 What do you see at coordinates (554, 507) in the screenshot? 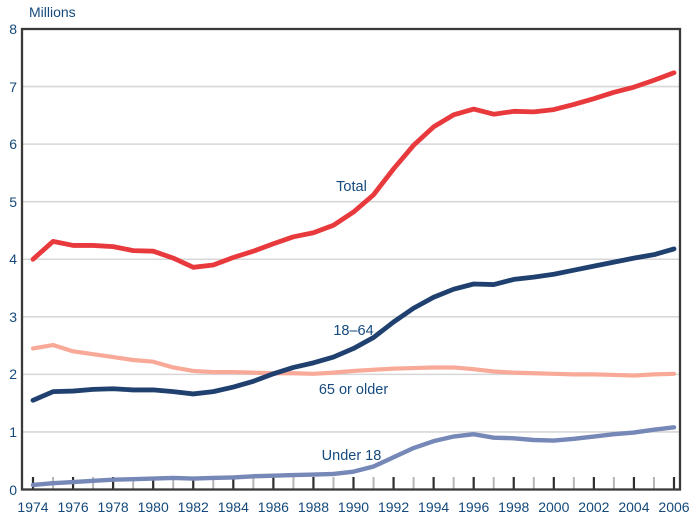
I see `x-axis-tick-label: 2000` at bounding box center [554, 507].